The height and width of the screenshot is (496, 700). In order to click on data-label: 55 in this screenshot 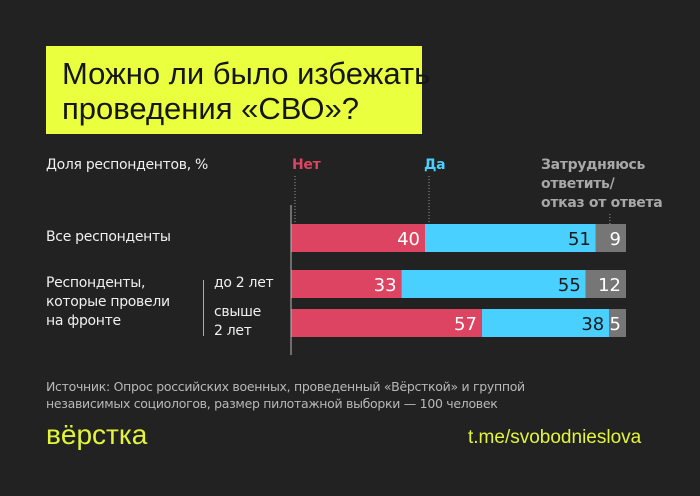, I will do `click(569, 285)`.